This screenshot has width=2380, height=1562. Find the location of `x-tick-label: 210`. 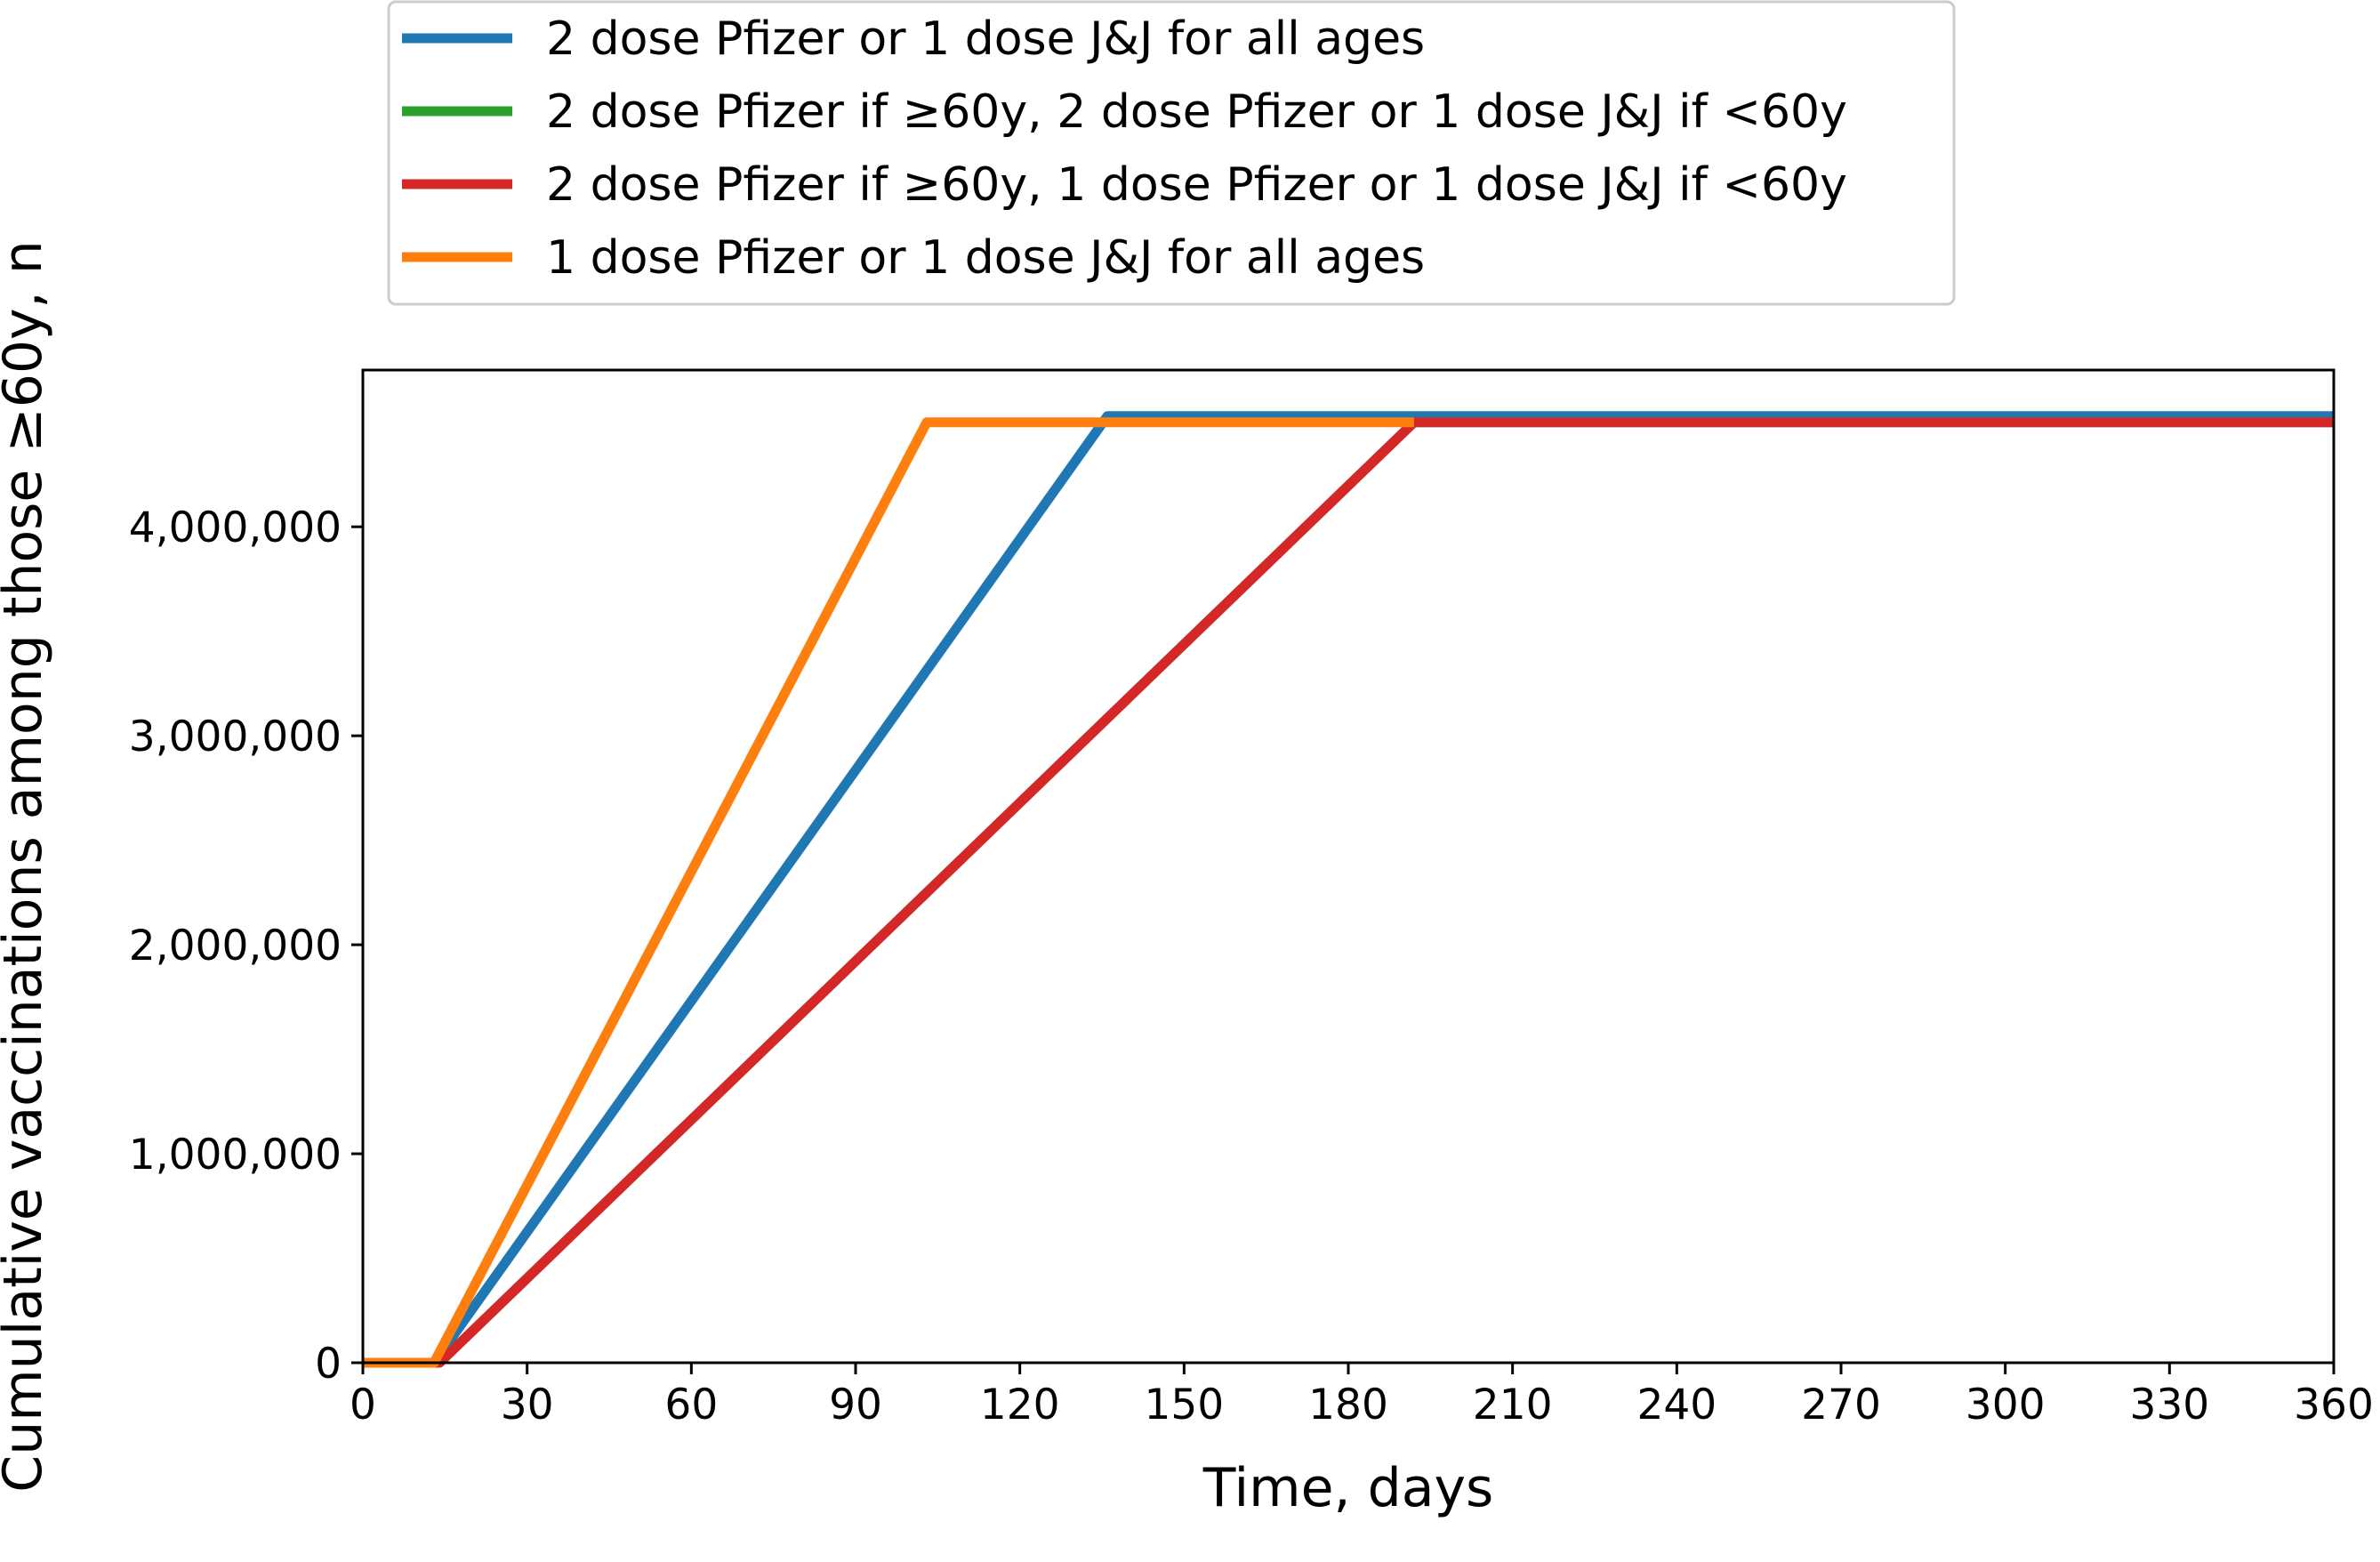

x-tick-label: 210 is located at coordinates (1513, 1405).